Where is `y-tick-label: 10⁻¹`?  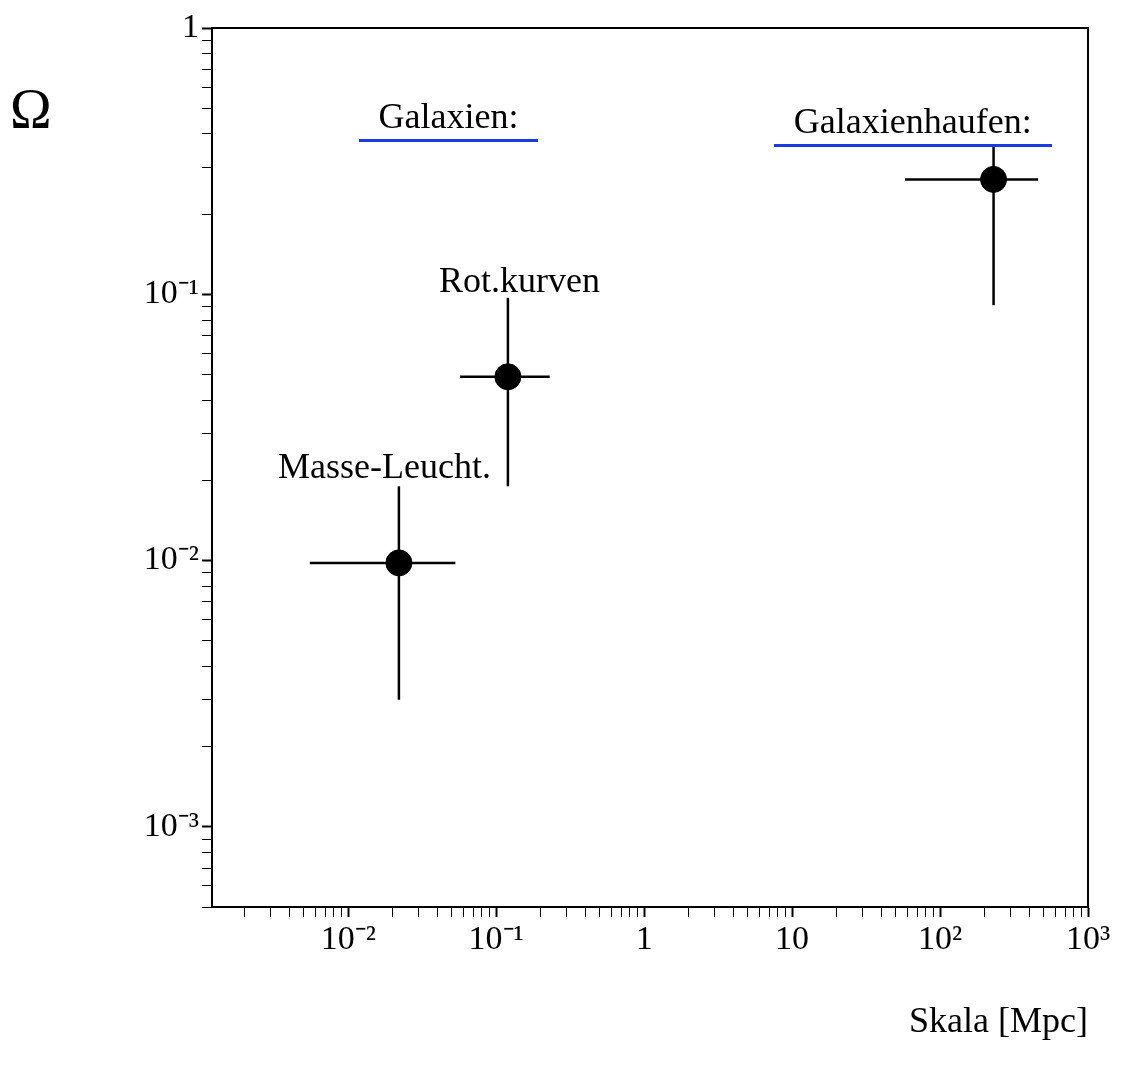 y-tick-label: 10⁻¹ is located at coordinates (171, 292).